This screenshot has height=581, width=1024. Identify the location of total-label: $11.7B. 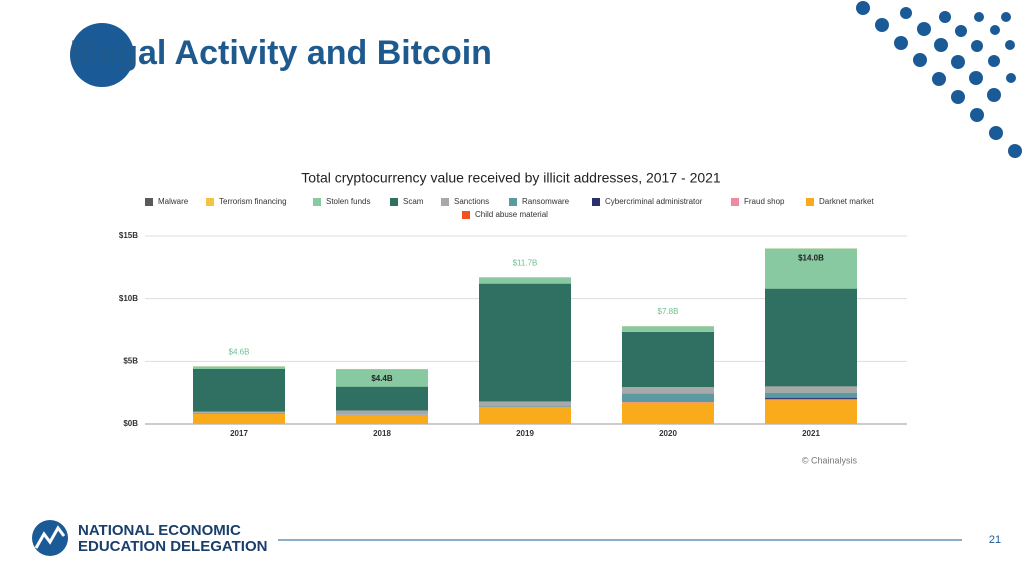
(525, 262).